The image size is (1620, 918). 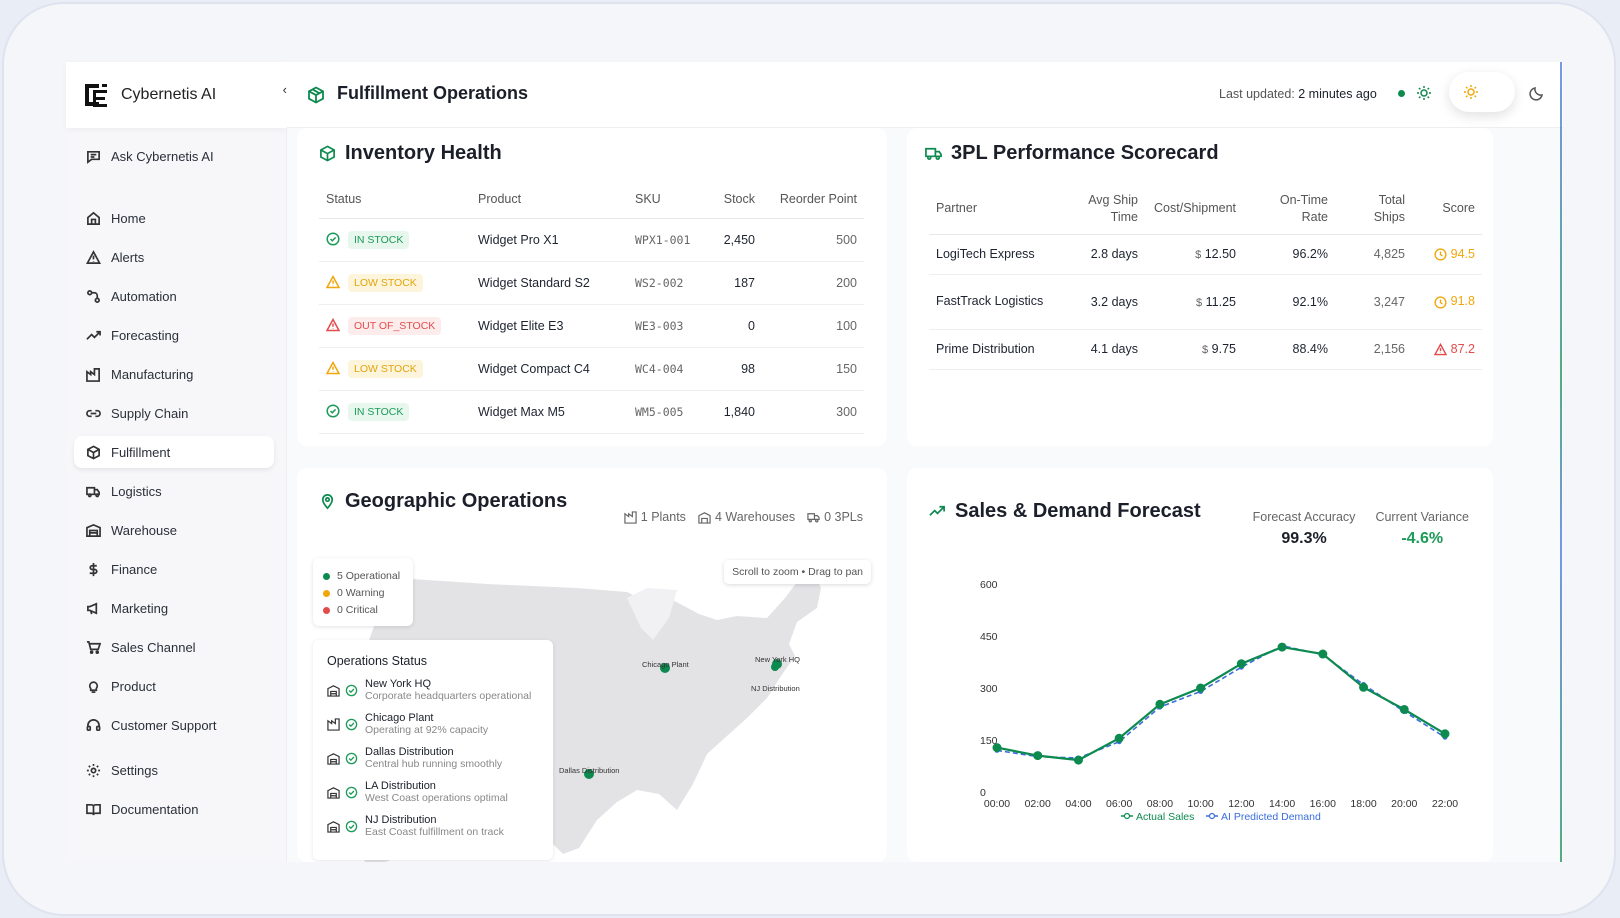 What do you see at coordinates (93, 452) in the screenshot?
I see `package-icon` at bounding box center [93, 452].